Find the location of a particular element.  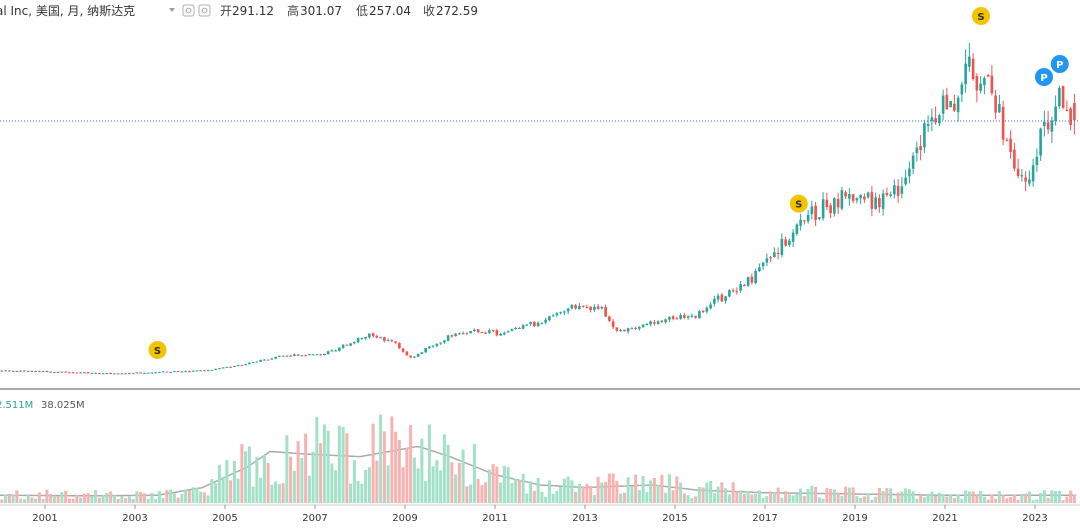

chevron-down-icon is located at coordinates (172, 10).